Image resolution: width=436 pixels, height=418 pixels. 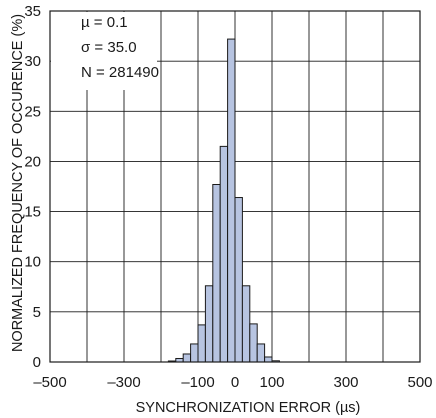 I want to click on x-axis-title: SYNCHRONIZATION ERROR (µs), so click(x=248, y=408).